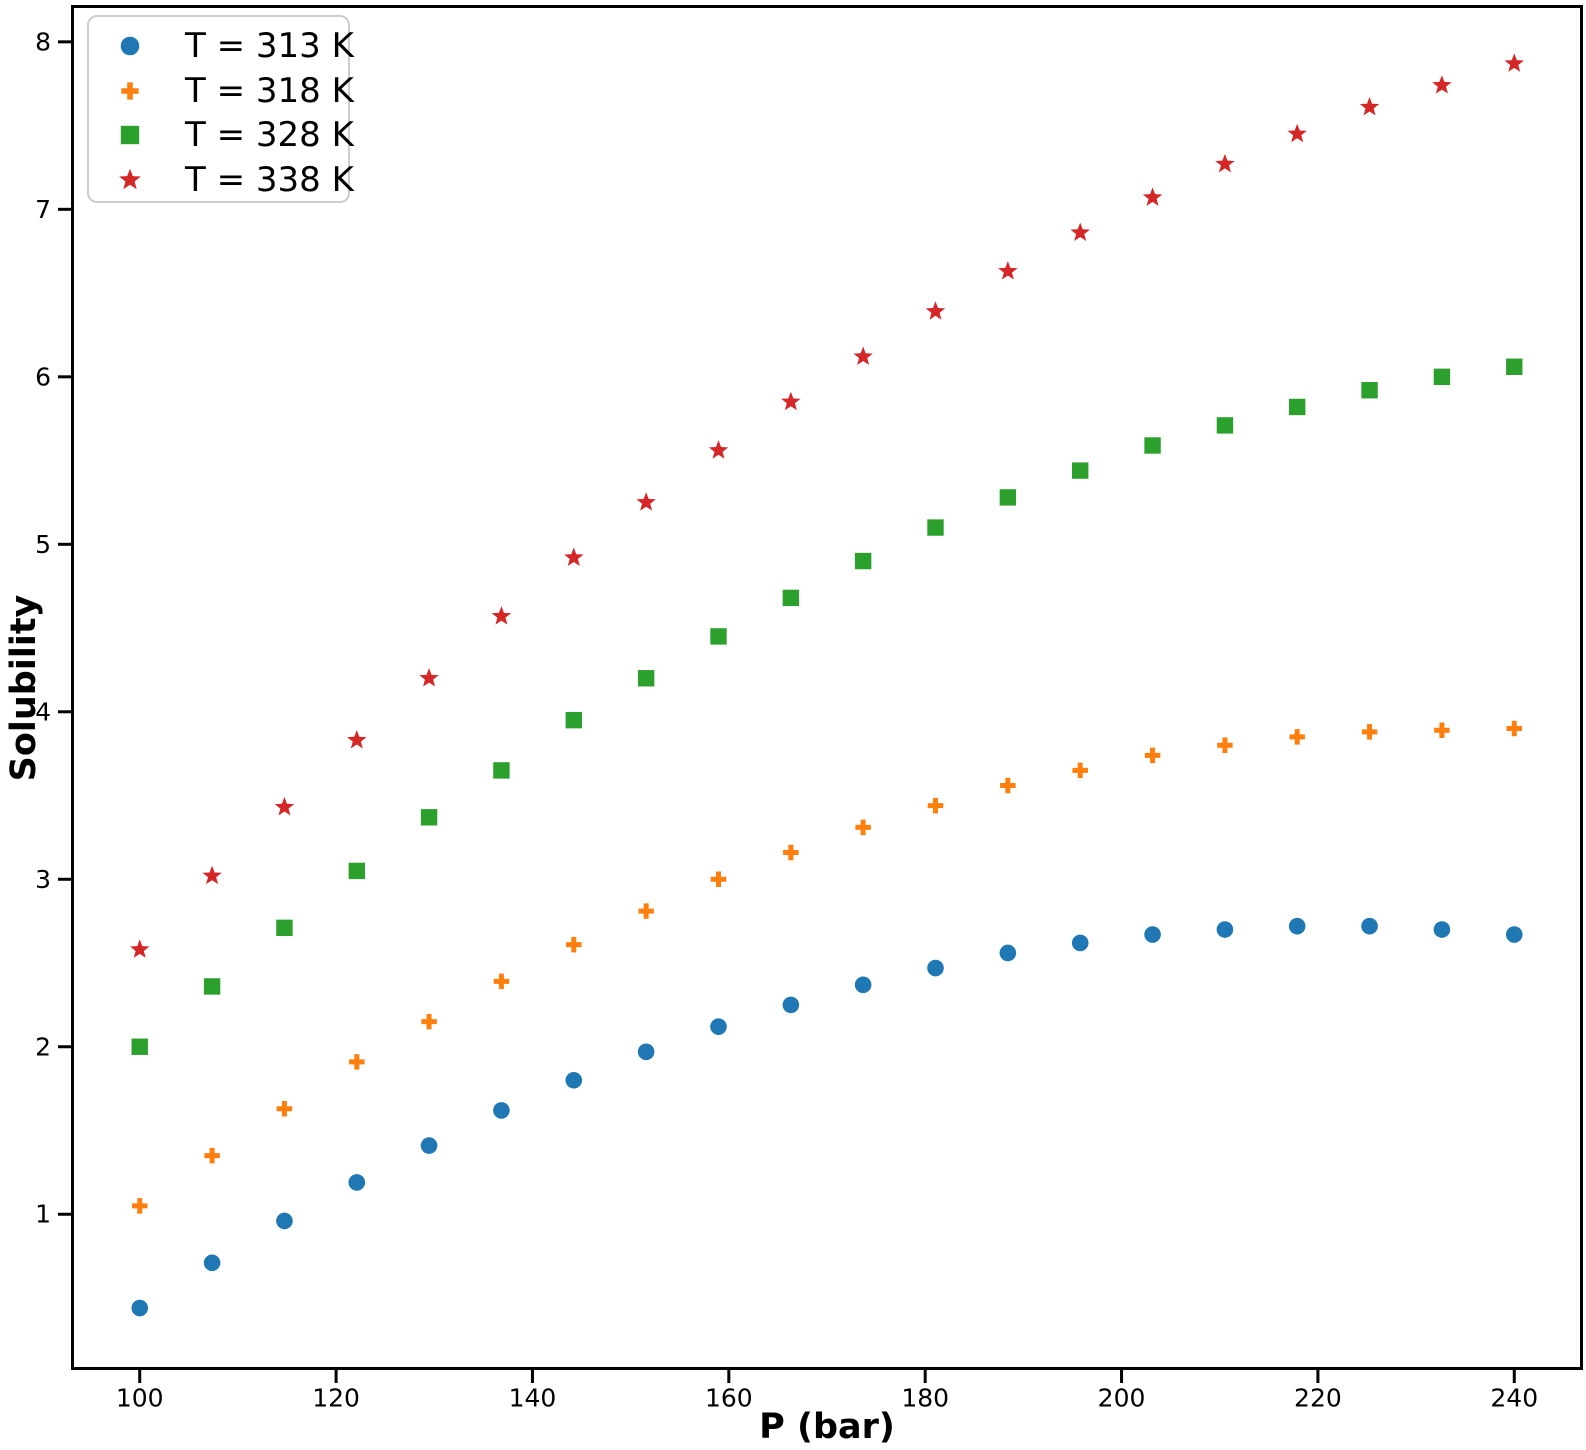  What do you see at coordinates (43, 41) in the screenshot?
I see `y-tick-label: 8` at bounding box center [43, 41].